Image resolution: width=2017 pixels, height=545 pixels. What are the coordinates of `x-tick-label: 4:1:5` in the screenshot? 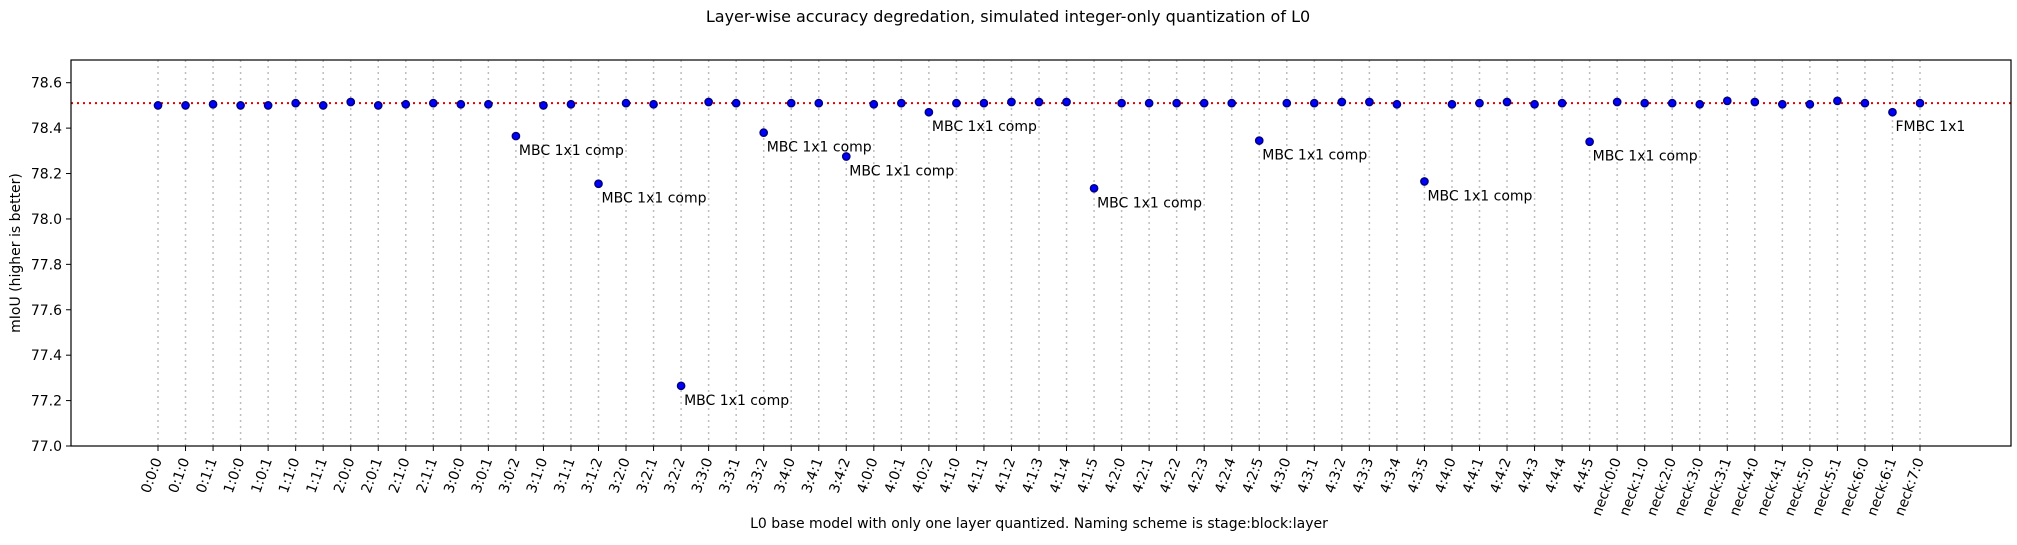 It's located at (1087, 475).